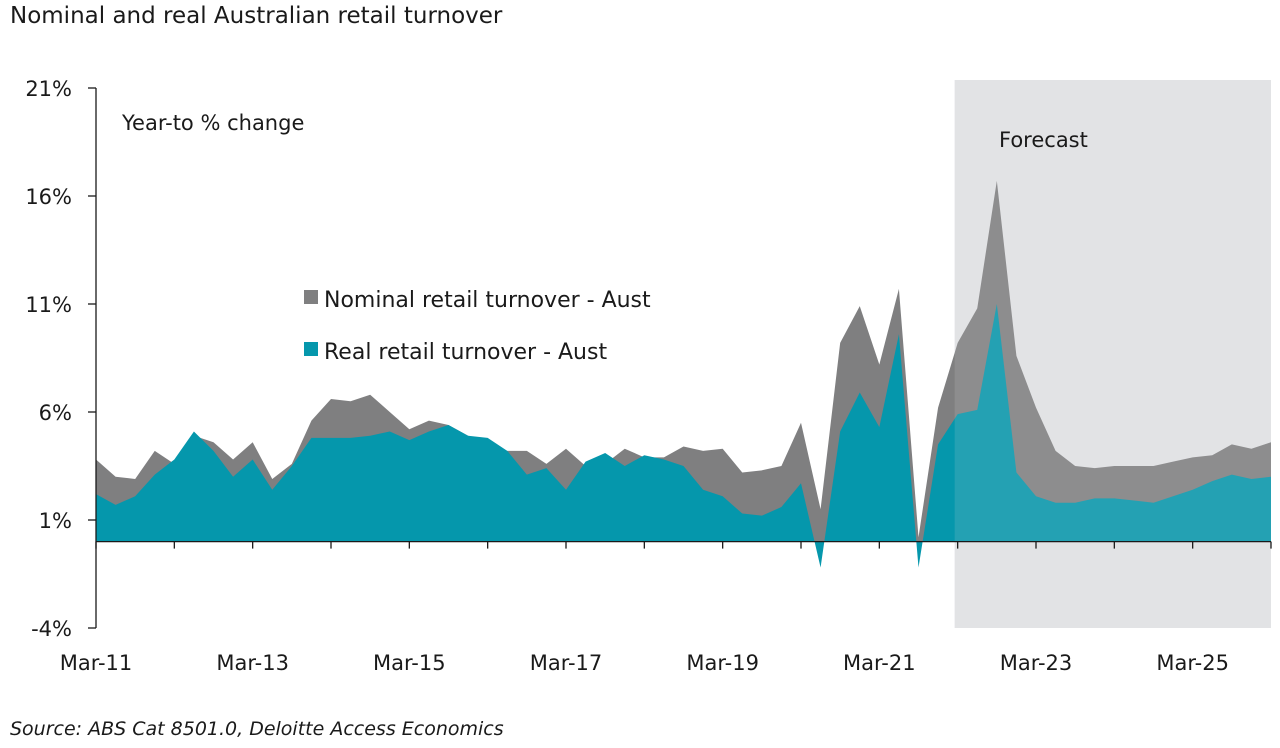  What do you see at coordinates (51, 629) in the screenshot?
I see `y-tick-label: -4%` at bounding box center [51, 629].